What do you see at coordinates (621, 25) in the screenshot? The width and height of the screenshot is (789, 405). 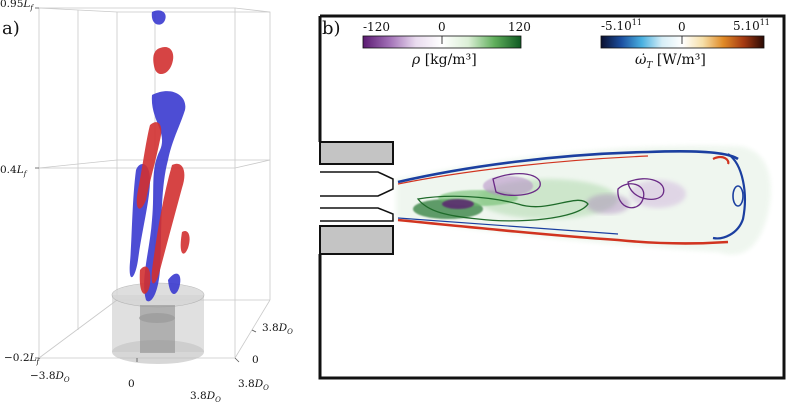 I see `omega-min-label: -5.1011` at bounding box center [621, 25].